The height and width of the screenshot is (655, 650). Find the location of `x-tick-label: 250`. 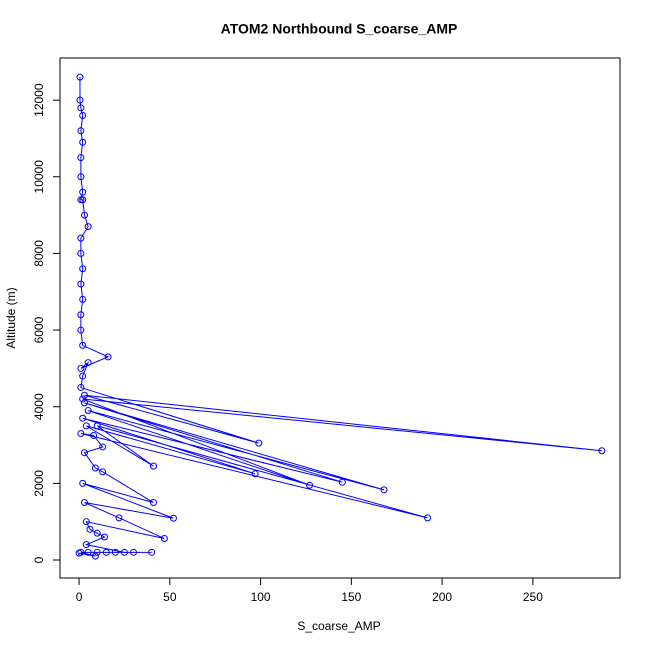

x-tick-label: 250 is located at coordinates (533, 597).